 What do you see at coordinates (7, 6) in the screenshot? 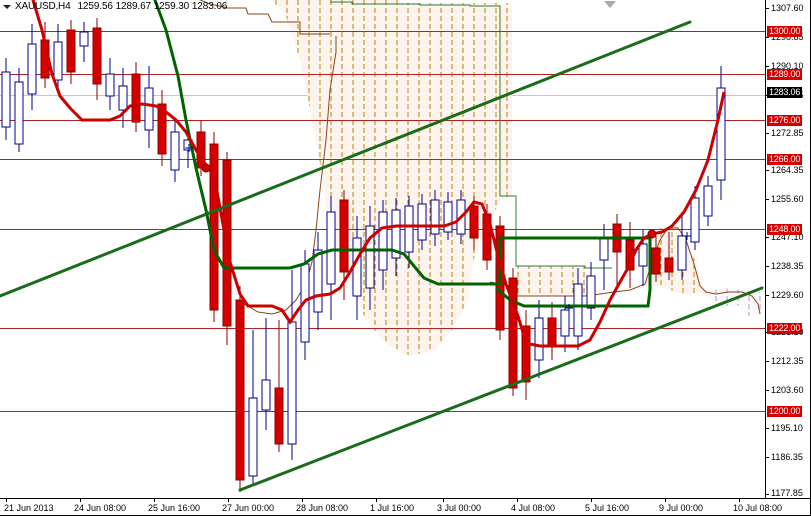
I see `dropdown-caret-icon` at bounding box center [7, 6].